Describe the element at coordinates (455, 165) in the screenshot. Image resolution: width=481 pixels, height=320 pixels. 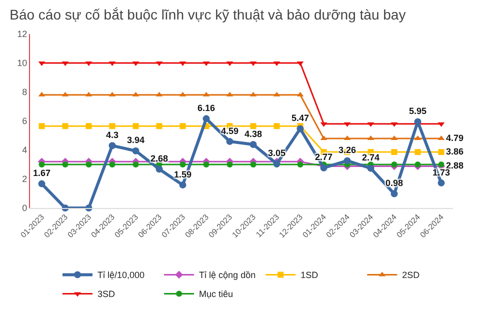
I see `data-label: 2.88` at that location.